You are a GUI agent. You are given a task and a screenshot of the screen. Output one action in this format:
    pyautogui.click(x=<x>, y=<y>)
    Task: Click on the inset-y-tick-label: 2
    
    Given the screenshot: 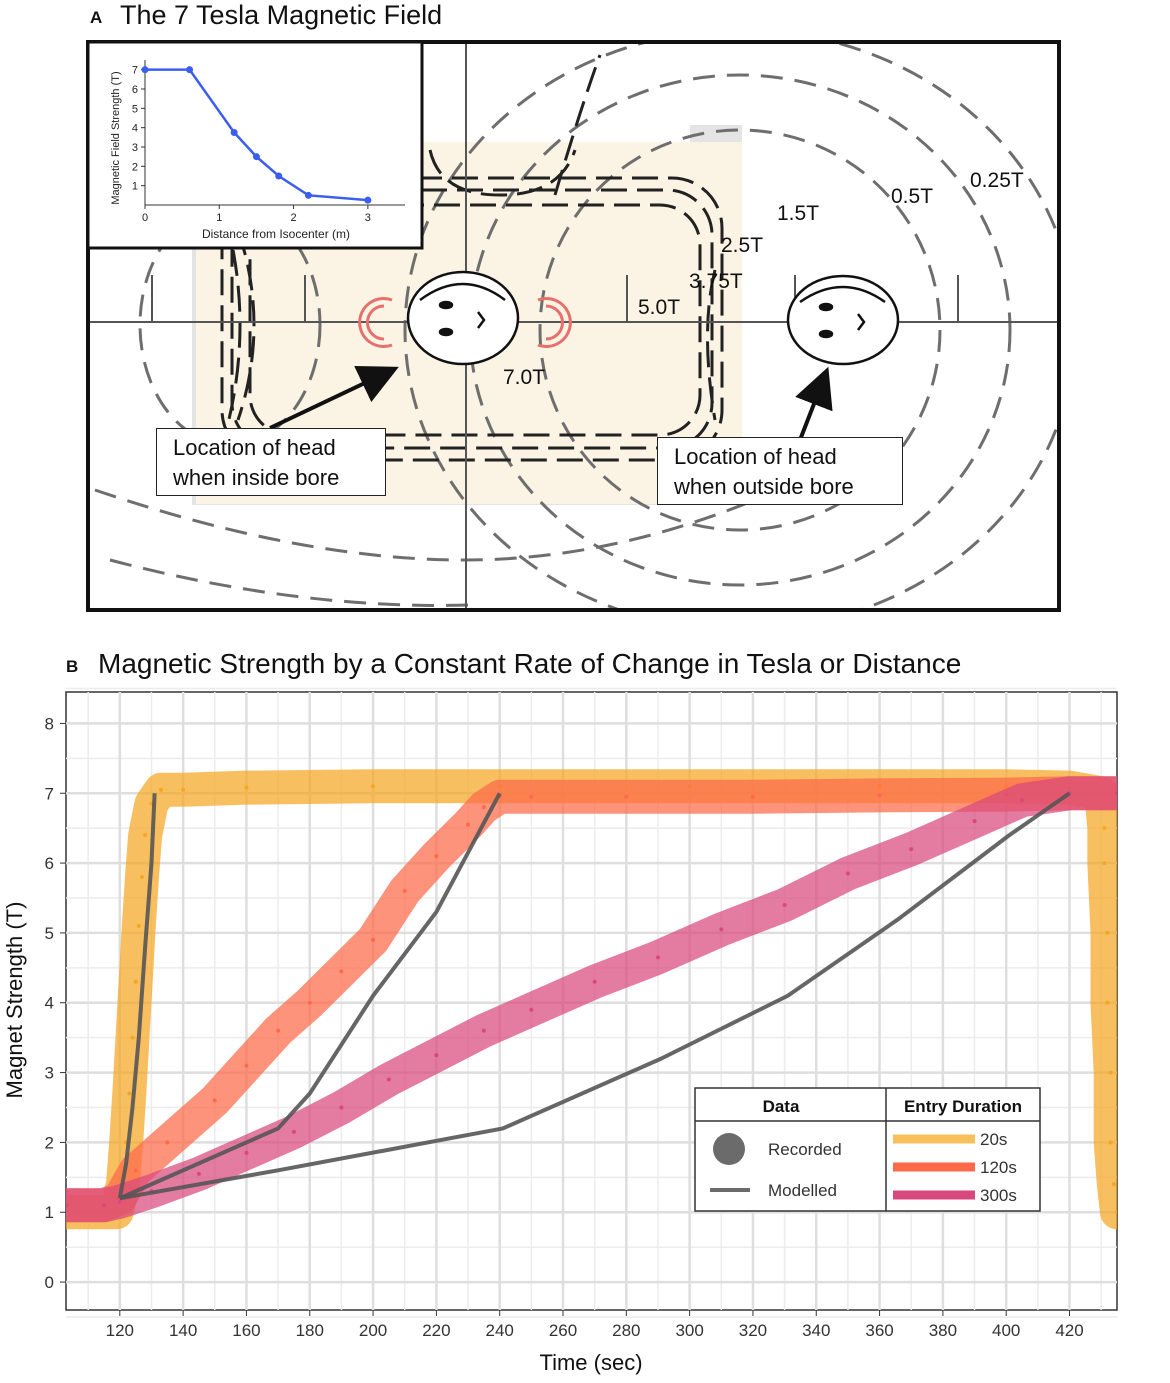 What is the action you would take?
    pyautogui.click(x=135, y=167)
    